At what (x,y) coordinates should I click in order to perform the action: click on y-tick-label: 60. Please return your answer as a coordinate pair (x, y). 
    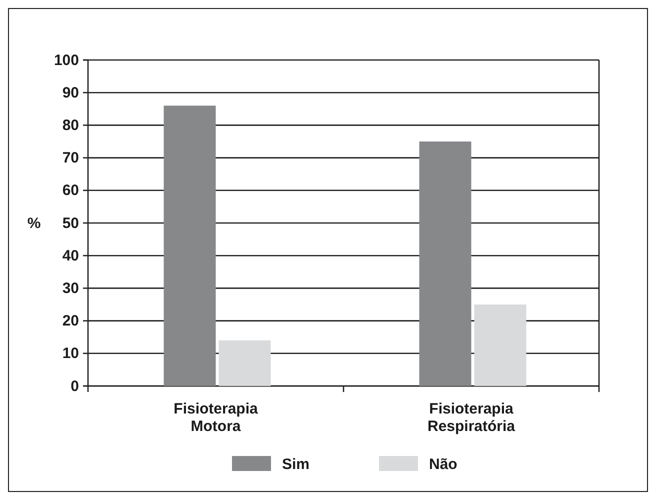
    Looking at the image, I should click on (70, 191).